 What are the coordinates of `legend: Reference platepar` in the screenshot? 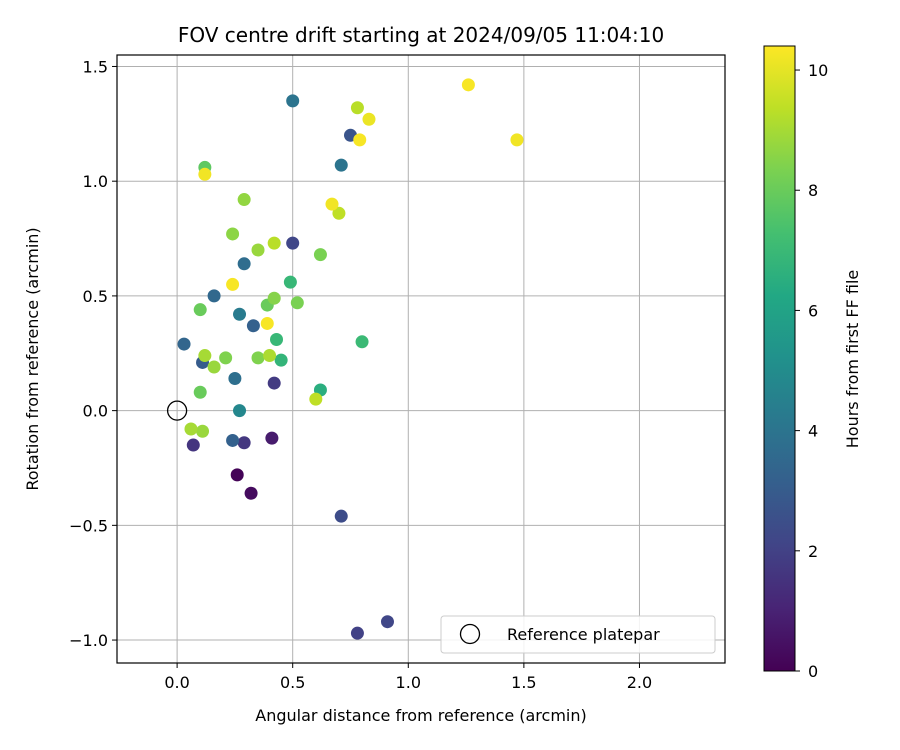 It's located at (578, 634).